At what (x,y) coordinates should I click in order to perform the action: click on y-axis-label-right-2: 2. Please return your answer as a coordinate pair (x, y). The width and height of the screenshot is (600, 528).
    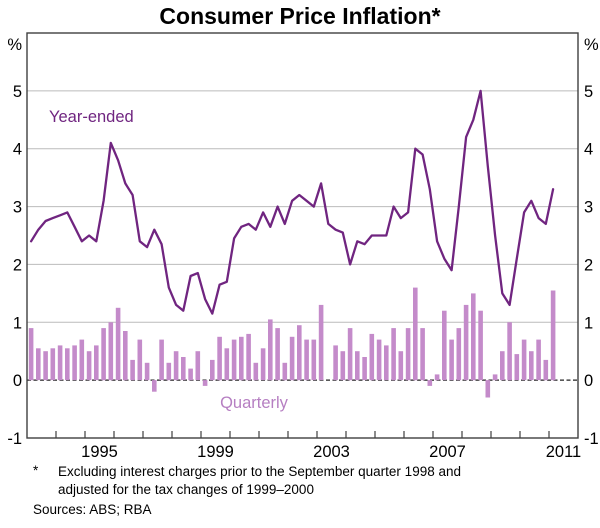
    Looking at the image, I should click on (588, 265).